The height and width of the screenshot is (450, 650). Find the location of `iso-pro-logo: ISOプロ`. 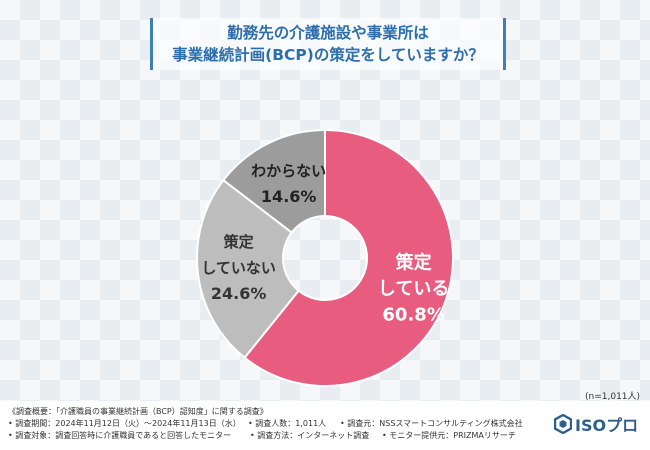

iso-pro-logo: ISOプロ is located at coordinates (596, 424).